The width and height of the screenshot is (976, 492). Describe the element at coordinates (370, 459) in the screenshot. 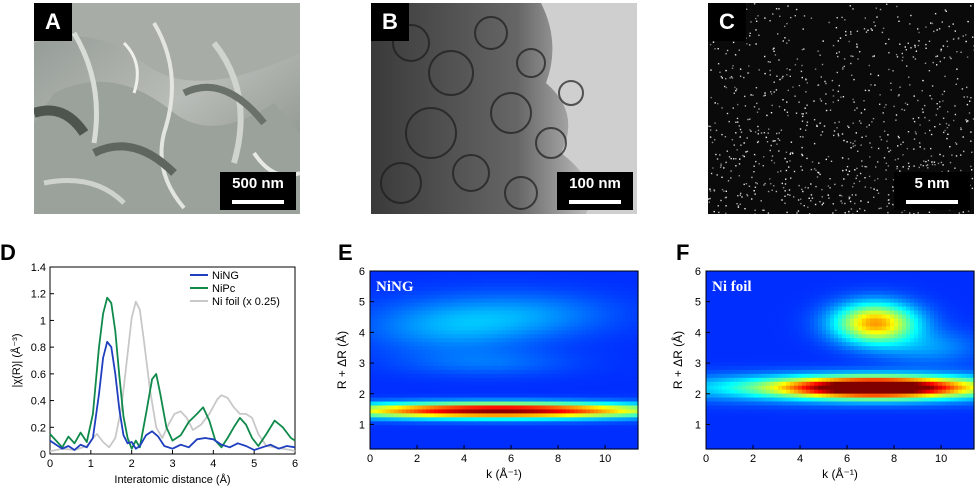

I see `chart-e-xtick-label: 0` at that location.